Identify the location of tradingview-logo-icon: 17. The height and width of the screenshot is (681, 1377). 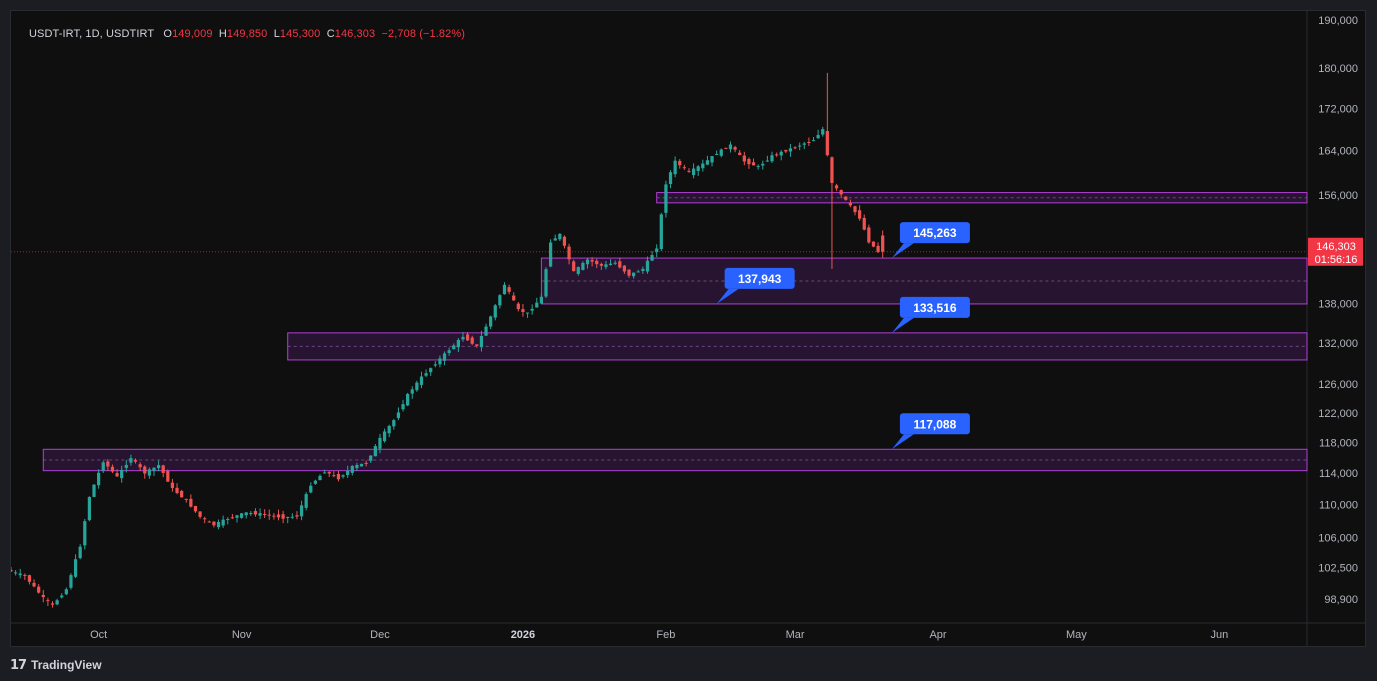
(18, 665).